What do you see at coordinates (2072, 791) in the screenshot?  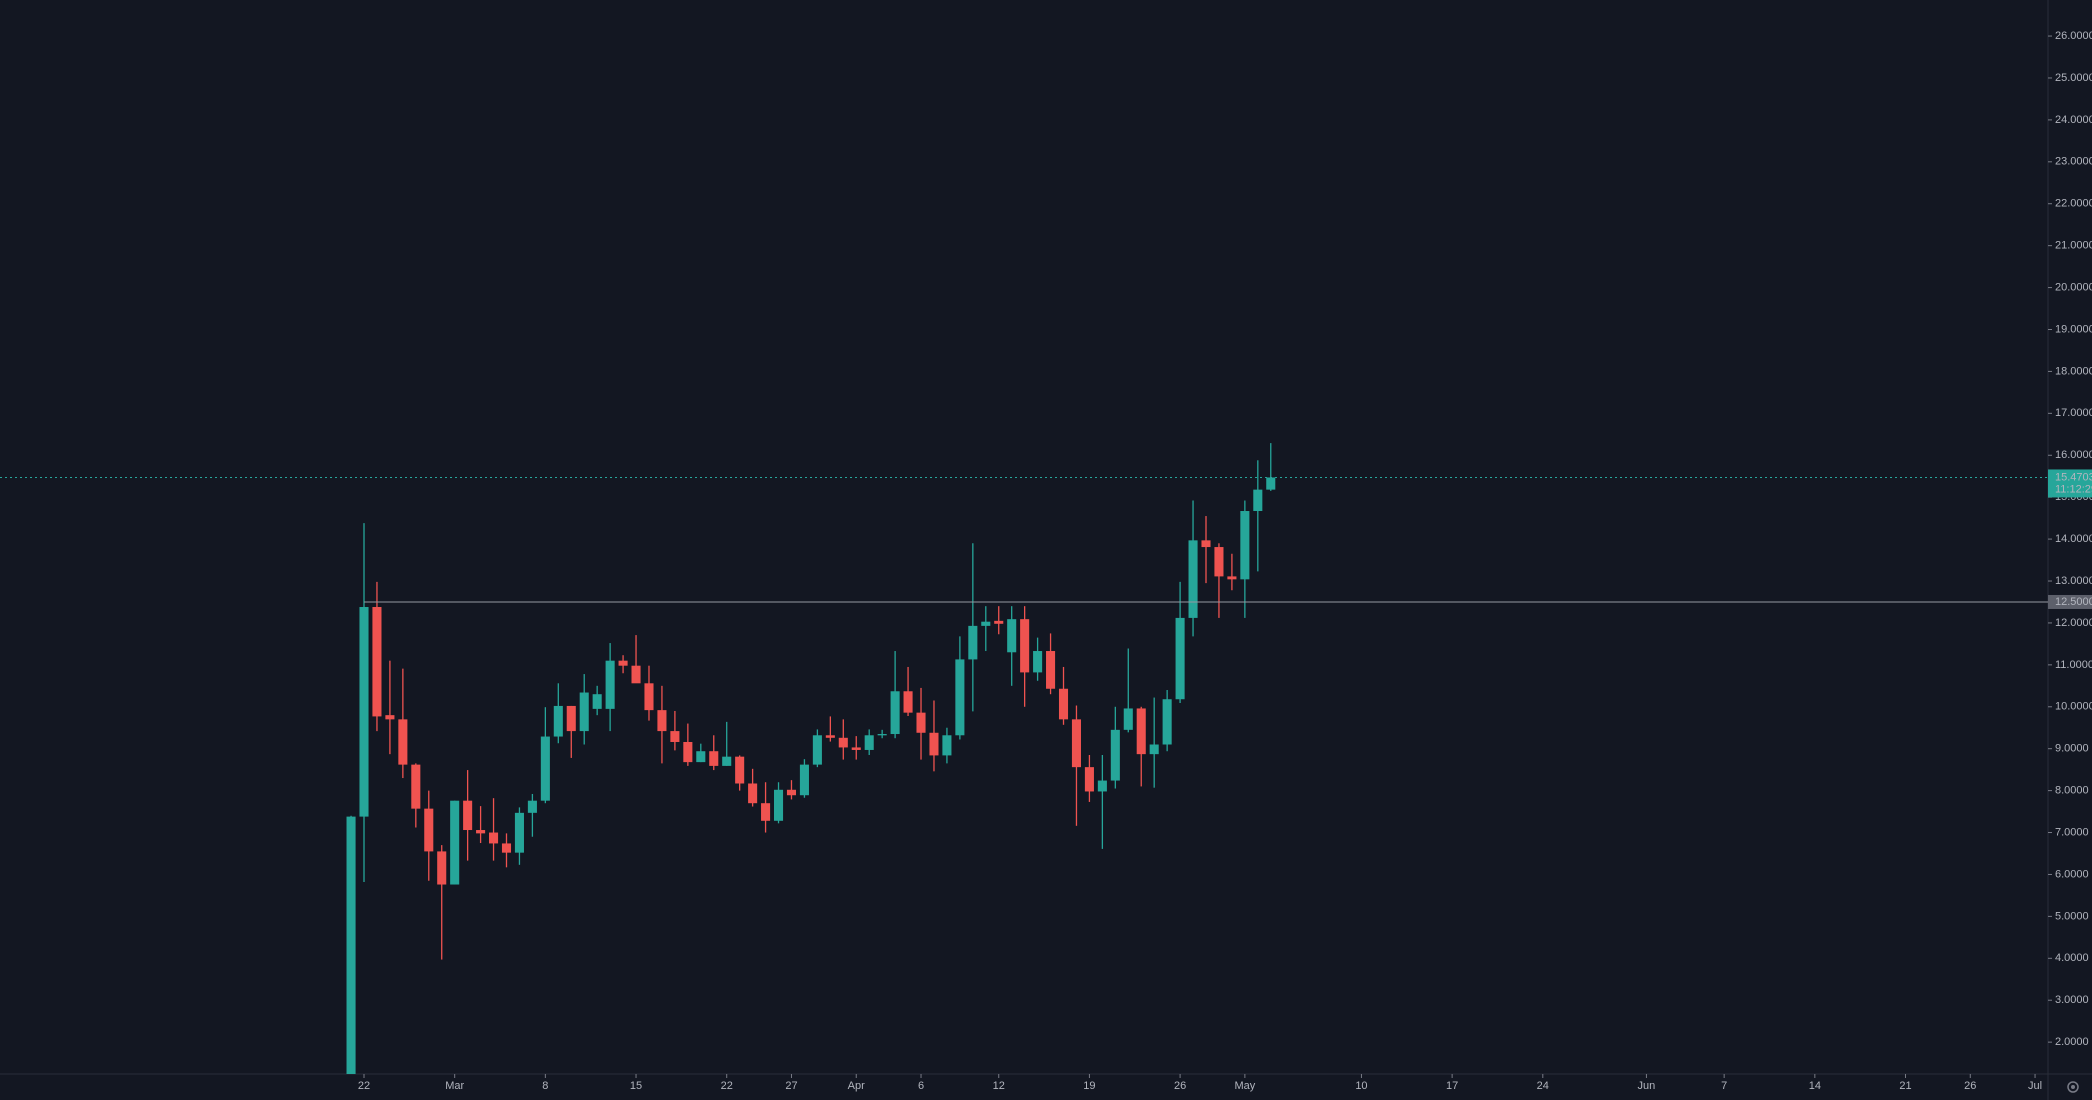 I see `y-tick-label: 8.0000` at bounding box center [2072, 791].